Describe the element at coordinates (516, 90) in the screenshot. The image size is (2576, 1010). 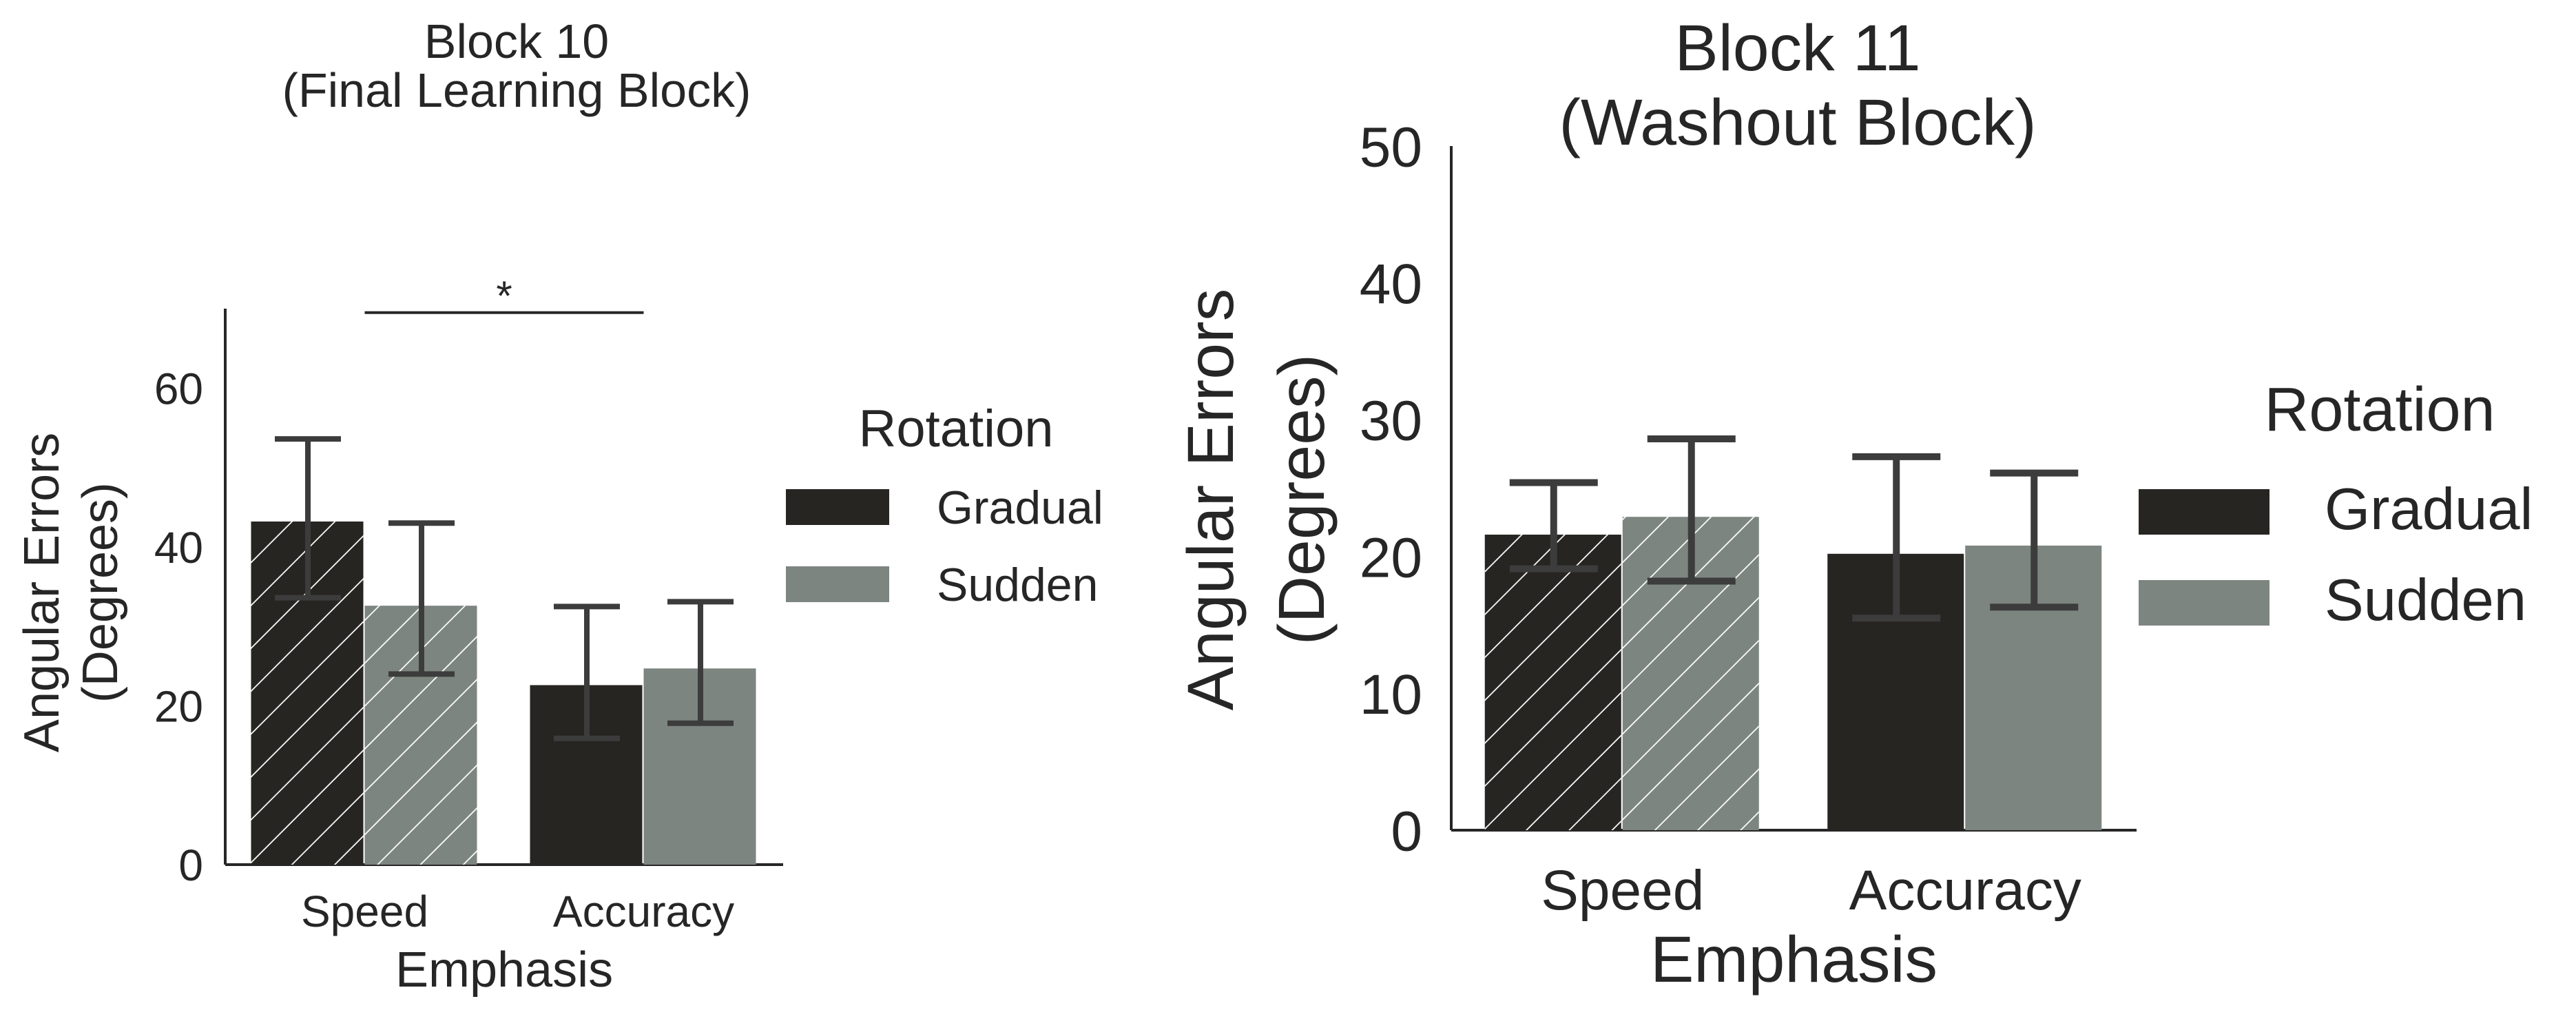
I see `chart-title-line: (Final Learning Block)` at that location.